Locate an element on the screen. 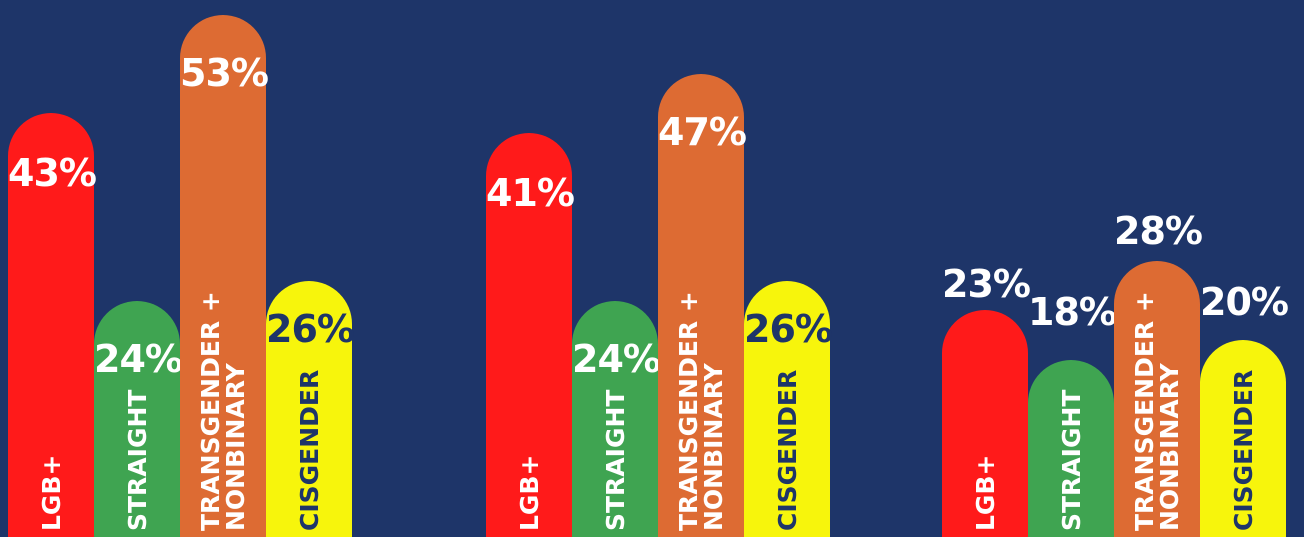  data-label: 20% is located at coordinates (1244, 302).